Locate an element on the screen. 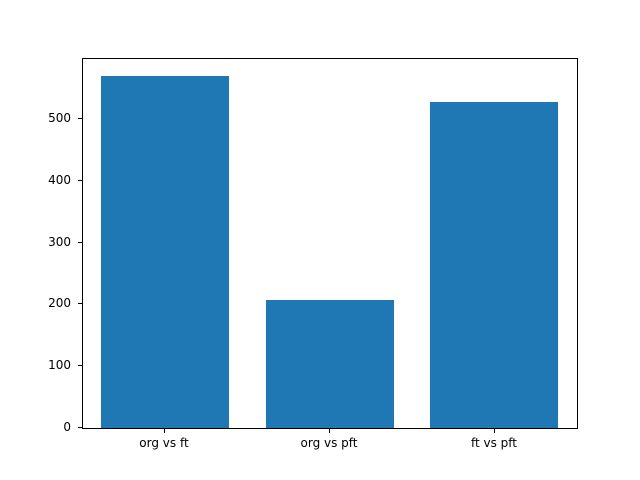 The width and height of the screenshot is (640, 480). y-tick-label: 100 is located at coordinates (59, 365).